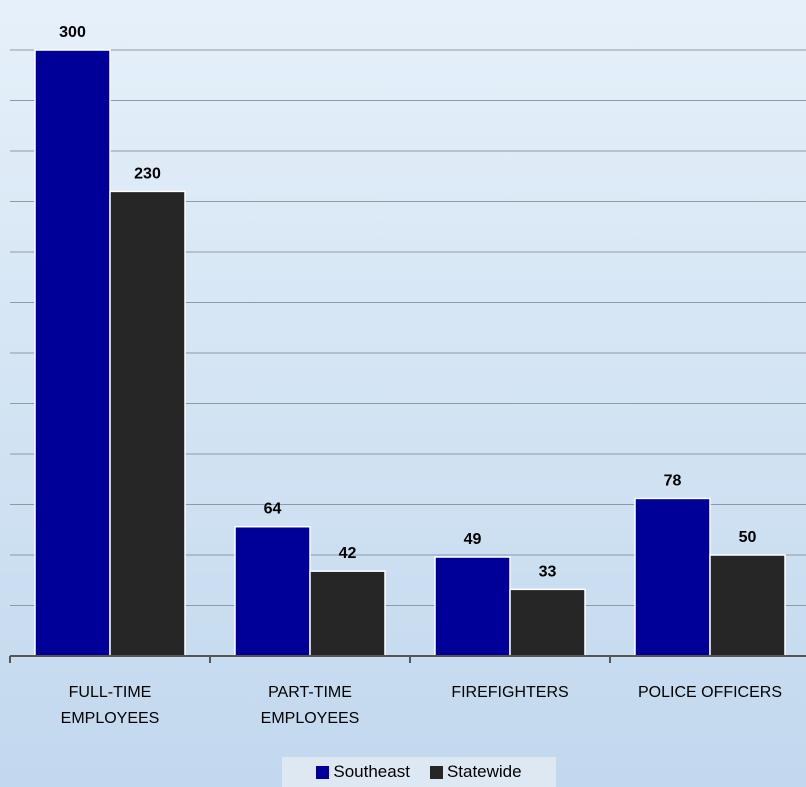 The width and height of the screenshot is (806, 787). I want to click on data-label-southeast: 300, so click(72, 32).